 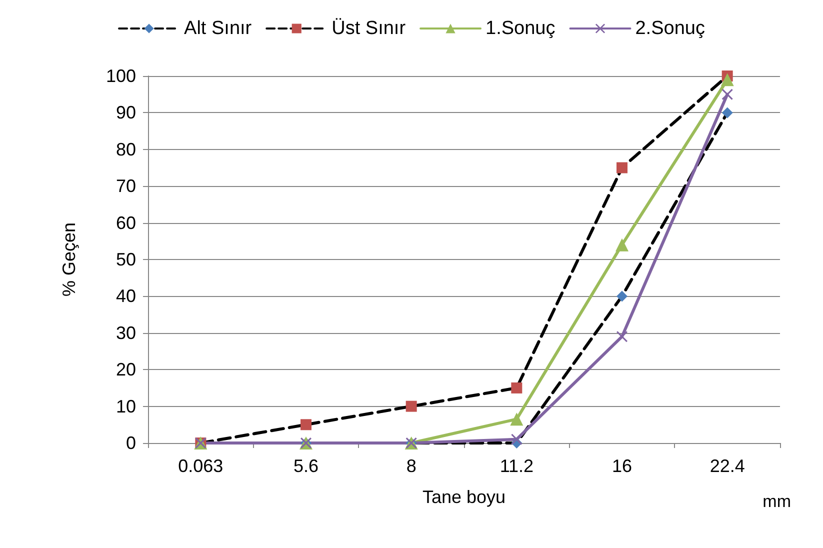 What do you see at coordinates (69, 259) in the screenshot?
I see `y-axis-title: % Geçen` at bounding box center [69, 259].